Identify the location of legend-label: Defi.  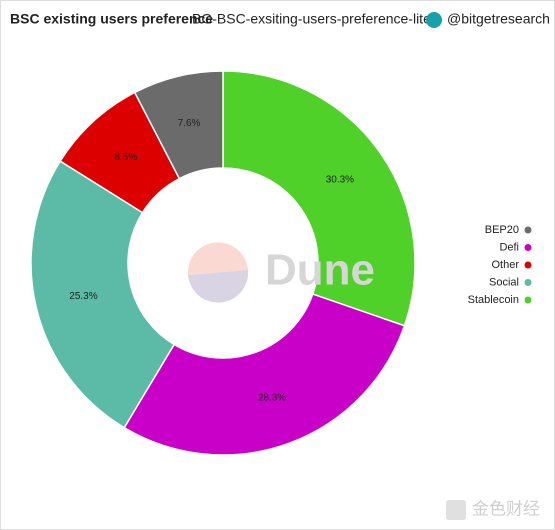
(509, 247).